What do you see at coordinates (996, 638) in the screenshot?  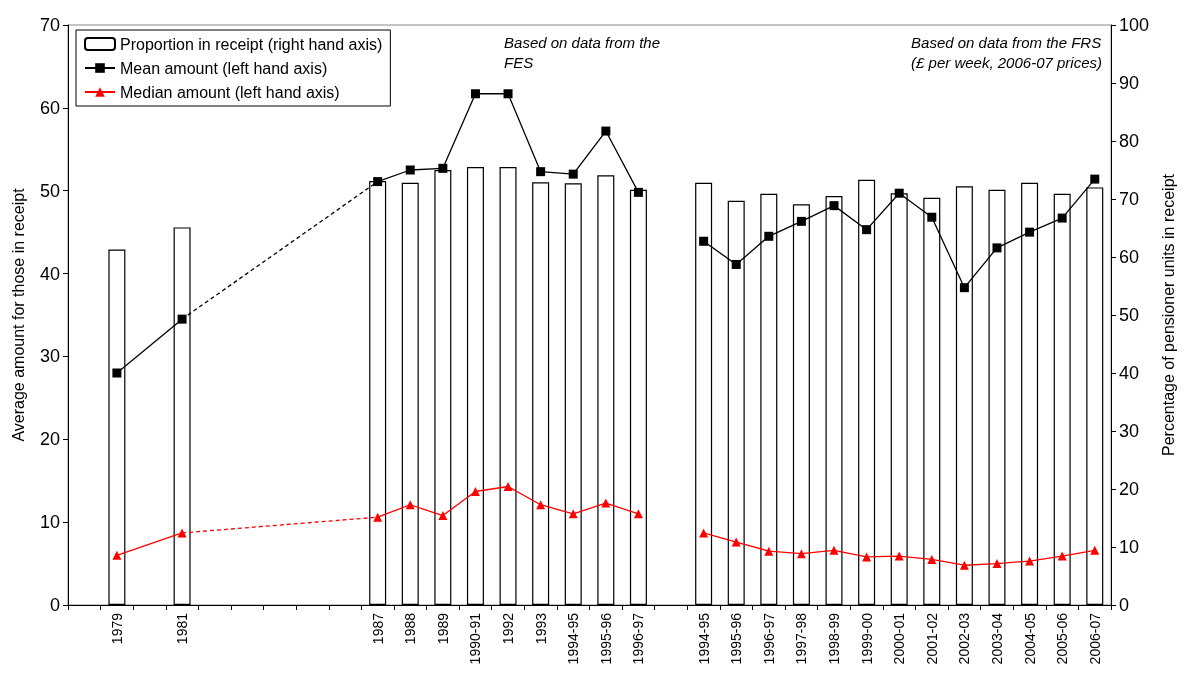 I see `x-tick-label: 2003-04` at bounding box center [996, 638].